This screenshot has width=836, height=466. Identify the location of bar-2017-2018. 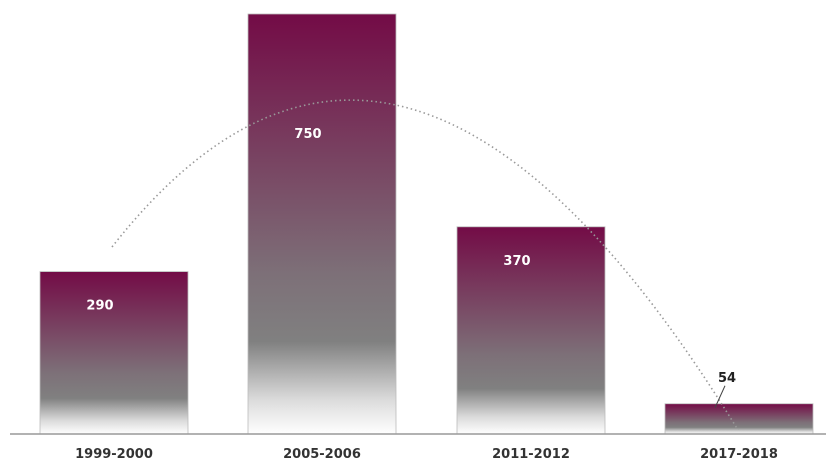
(739, 419).